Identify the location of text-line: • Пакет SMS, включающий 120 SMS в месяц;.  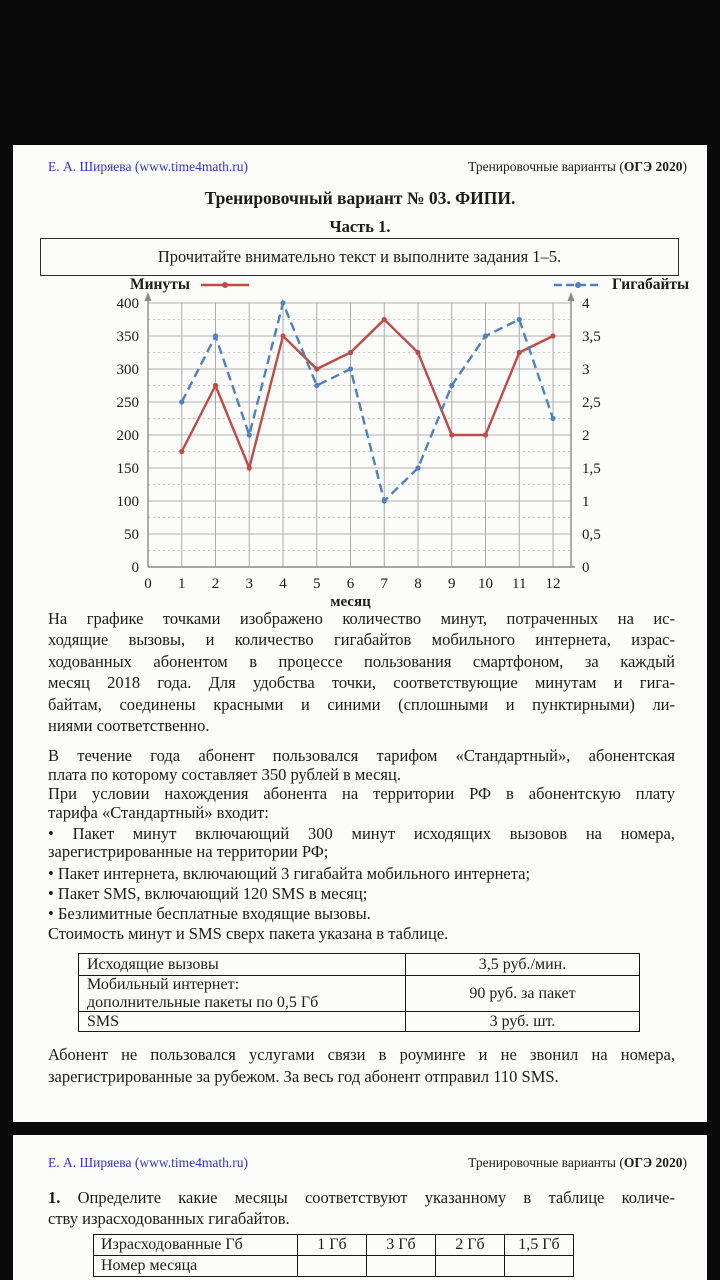
(208, 894).